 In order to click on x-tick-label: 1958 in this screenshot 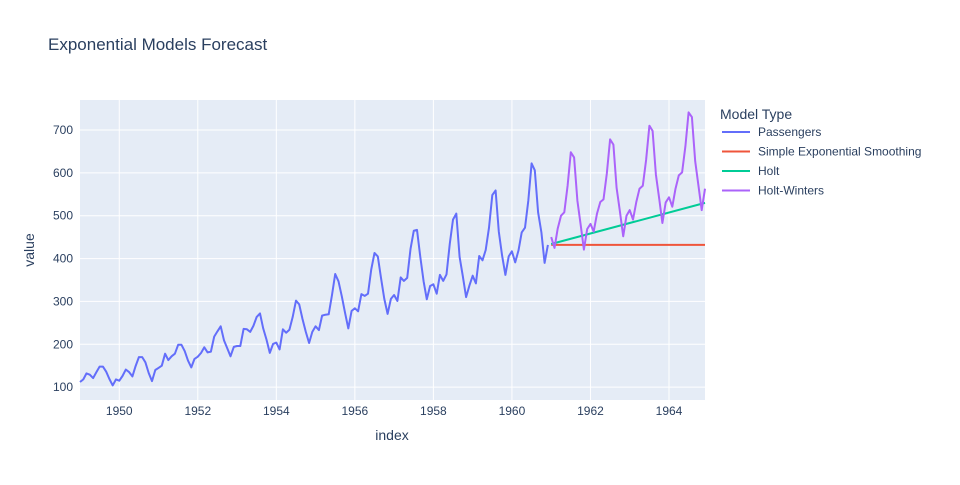, I will do `click(433, 411)`.